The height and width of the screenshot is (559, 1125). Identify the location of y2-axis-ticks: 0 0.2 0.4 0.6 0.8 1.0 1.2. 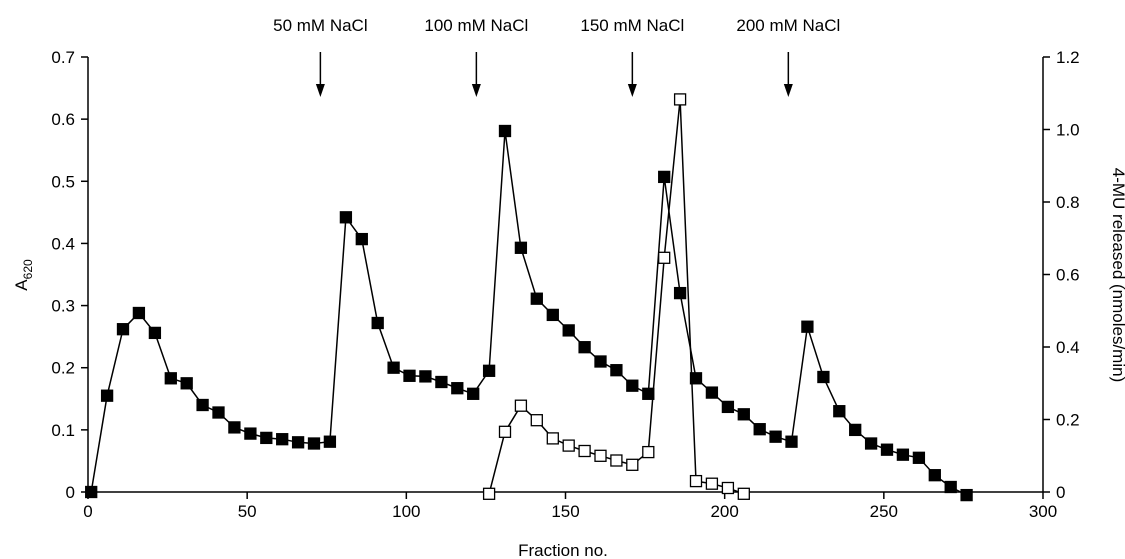
(1061, 275).